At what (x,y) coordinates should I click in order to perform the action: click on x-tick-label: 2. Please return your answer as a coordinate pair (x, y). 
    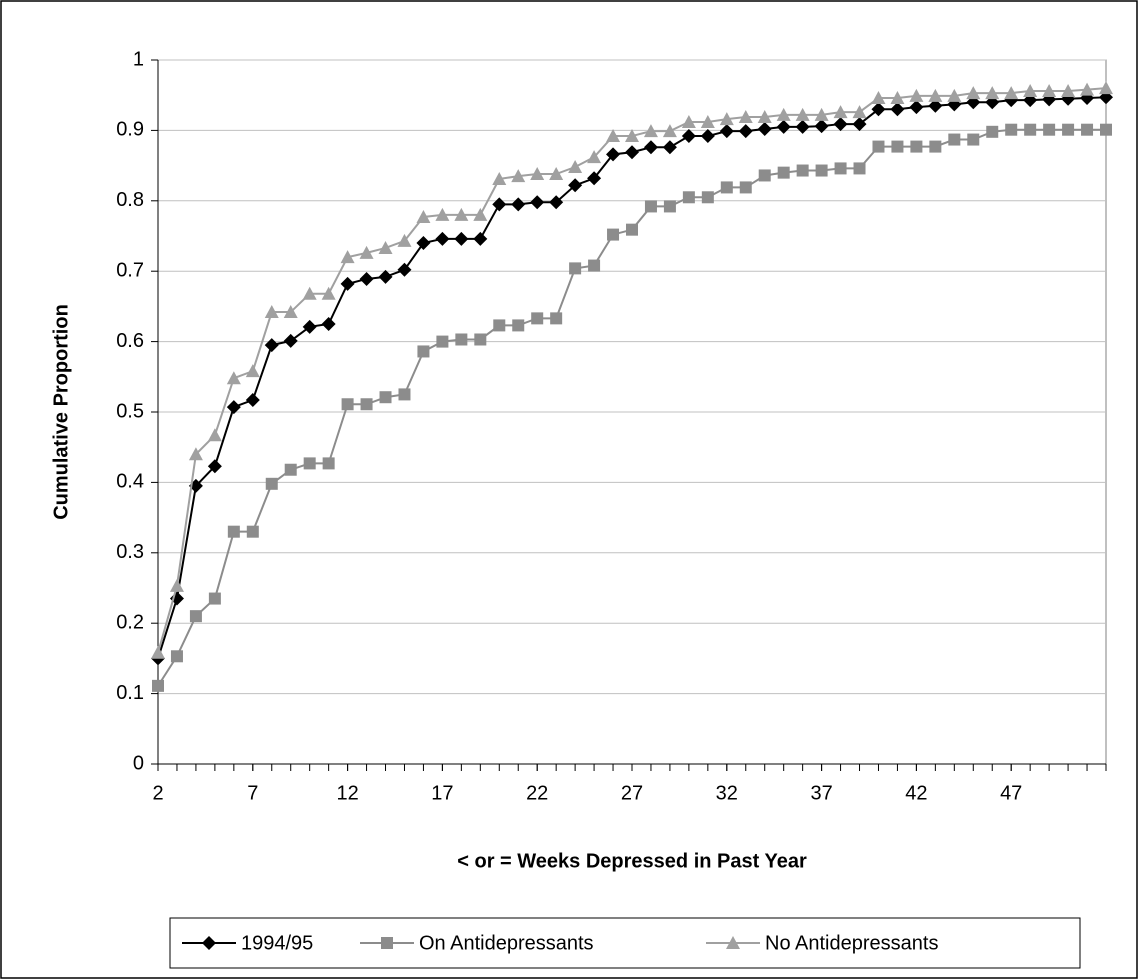
    Looking at the image, I should click on (157, 793).